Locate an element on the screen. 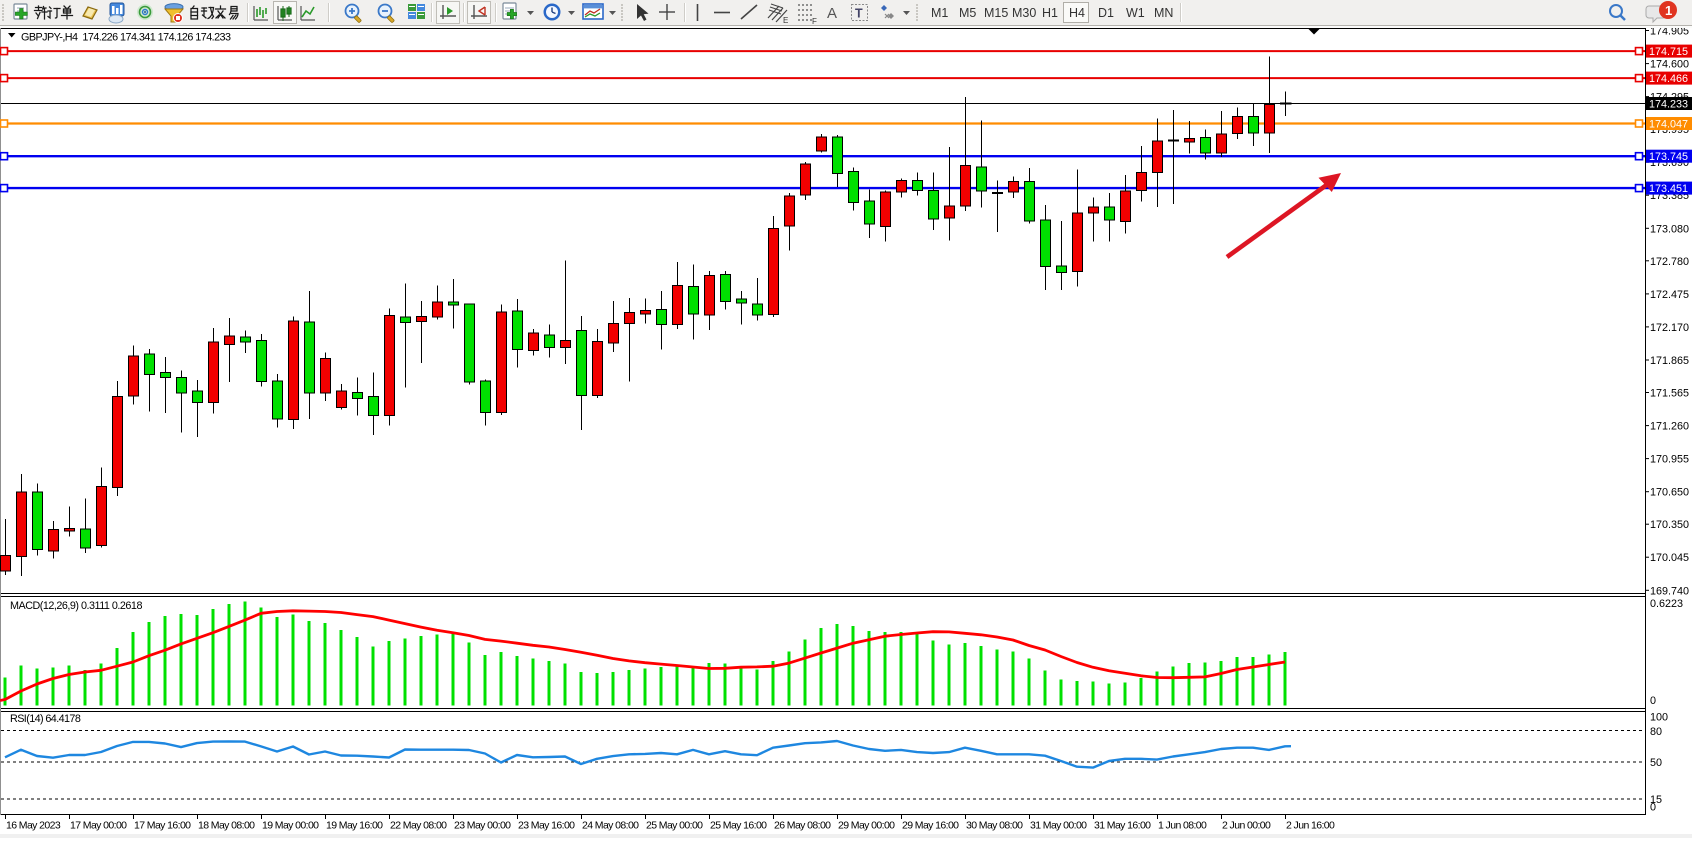 The width and height of the screenshot is (1692, 843). svg-text: 172.780 is located at coordinates (1669, 262).